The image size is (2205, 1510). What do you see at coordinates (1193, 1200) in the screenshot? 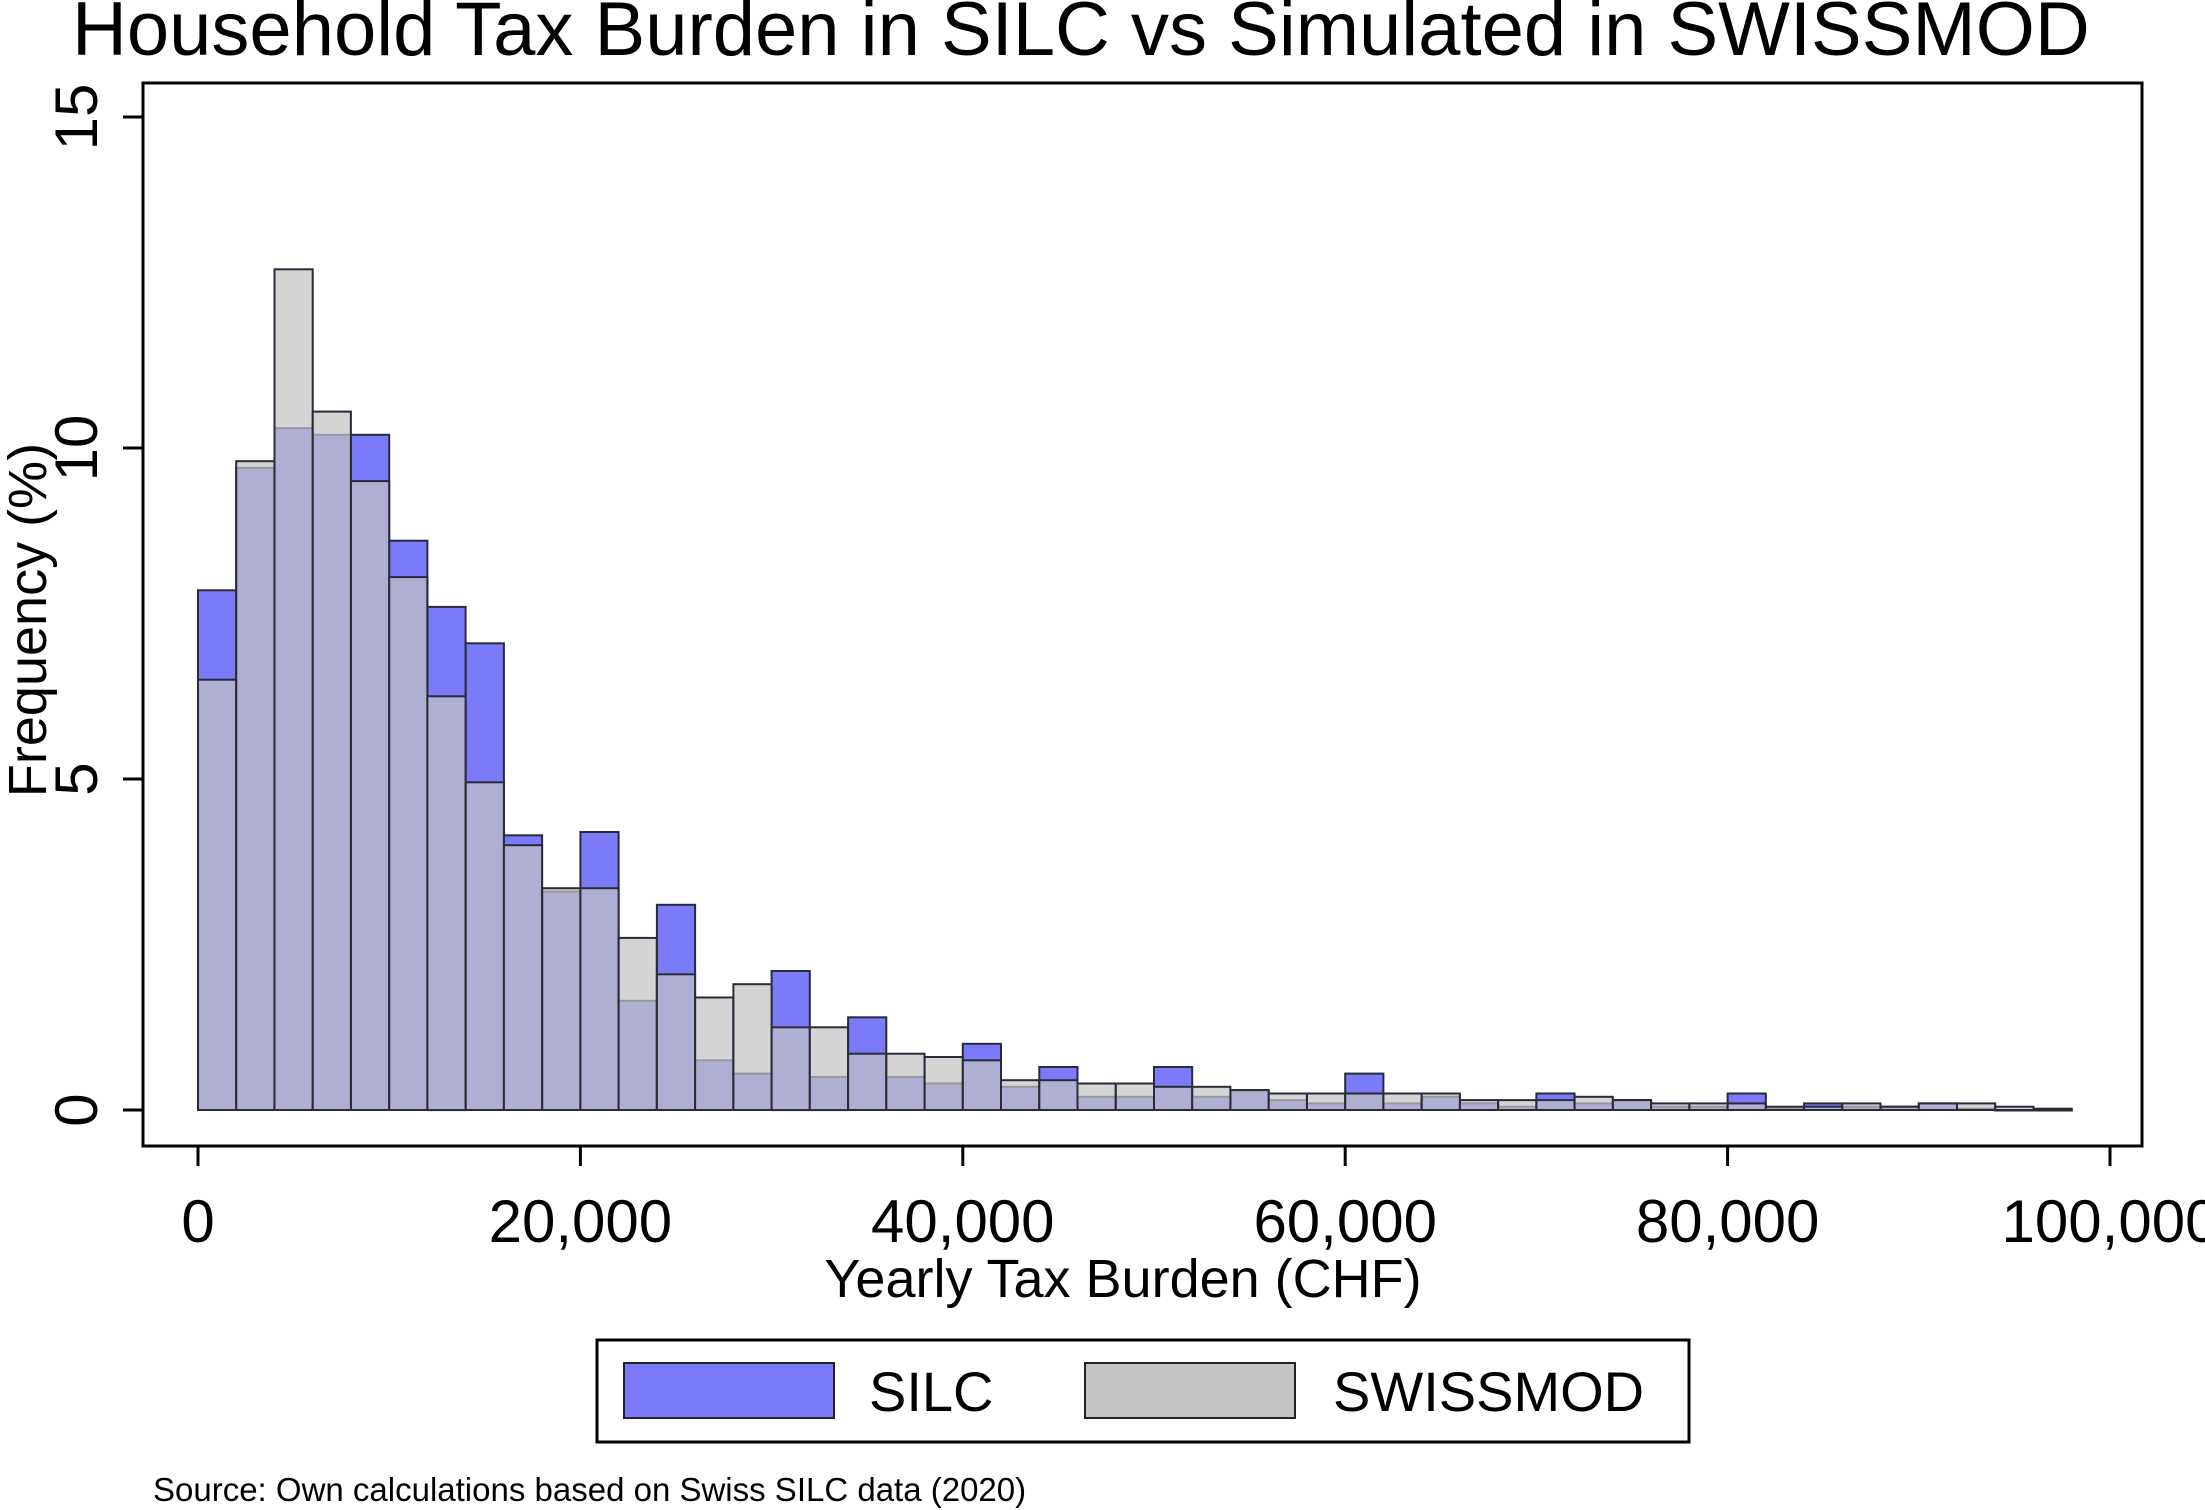
I see `x-axis-ticks: 0 20,000 40,000 60,000 80,000 100,000` at bounding box center [1193, 1200].